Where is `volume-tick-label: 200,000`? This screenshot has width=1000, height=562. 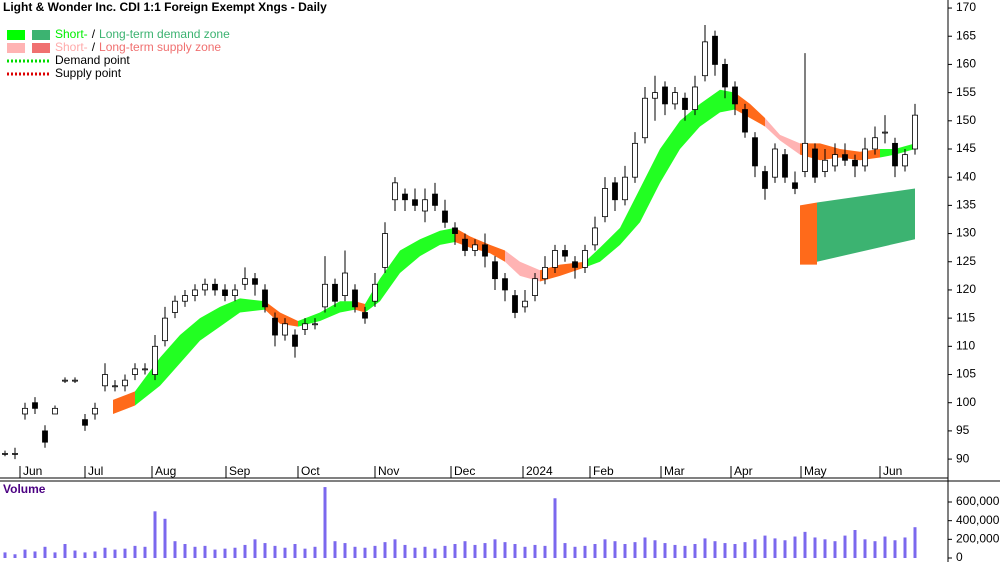 volume-tick-label: 200,000 is located at coordinates (978, 539).